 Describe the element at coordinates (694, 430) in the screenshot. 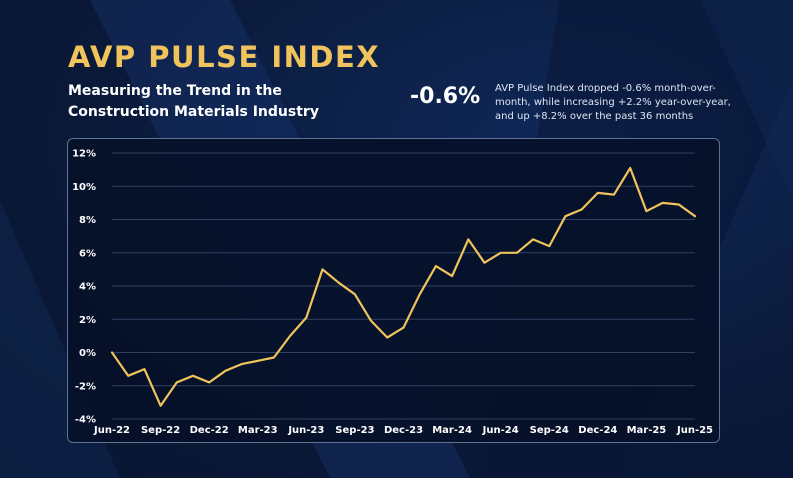

I see `x-tick-label: Jun-25` at that location.